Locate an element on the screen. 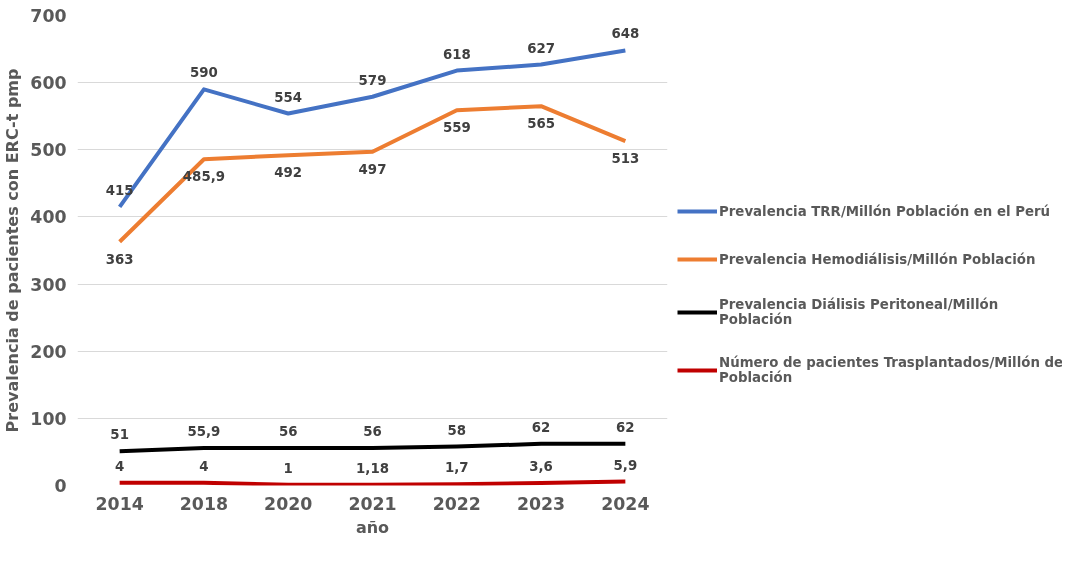  data-label: 497 is located at coordinates (372, 169).